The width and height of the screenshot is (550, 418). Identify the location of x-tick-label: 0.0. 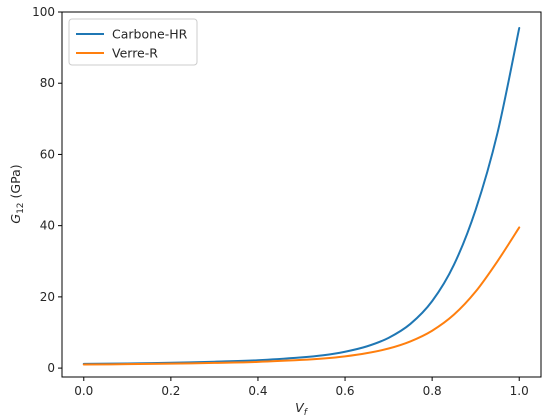
(83, 391).